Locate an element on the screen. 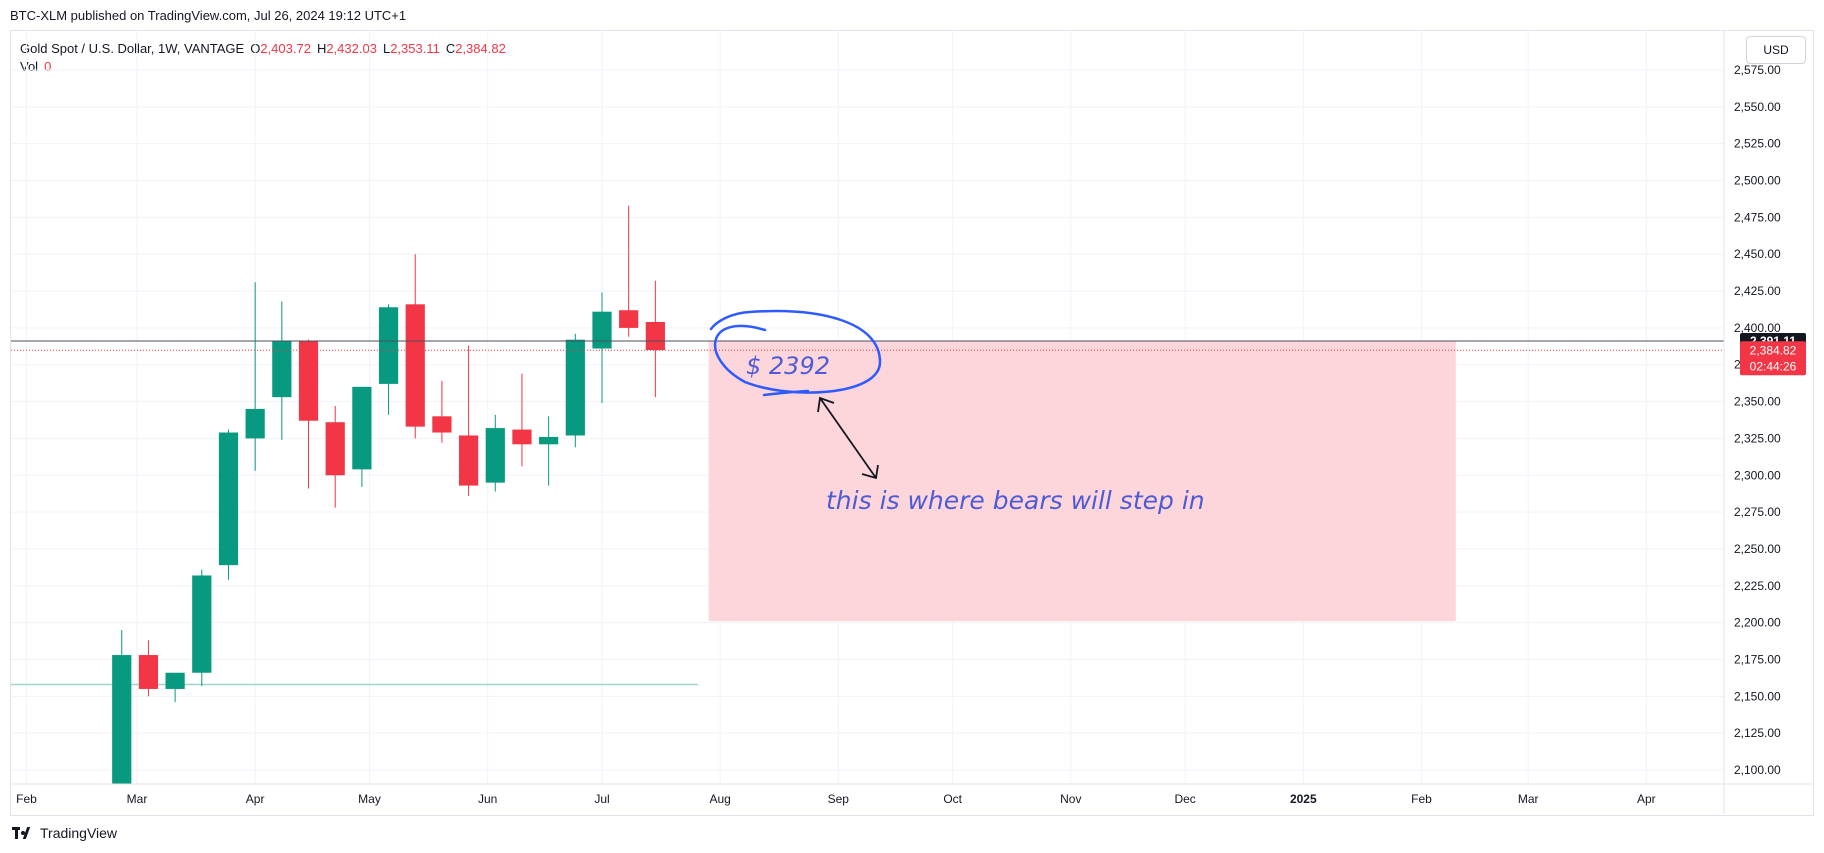 The height and width of the screenshot is (853, 1824). y-tick-label: 2,550.00 is located at coordinates (1757, 107).